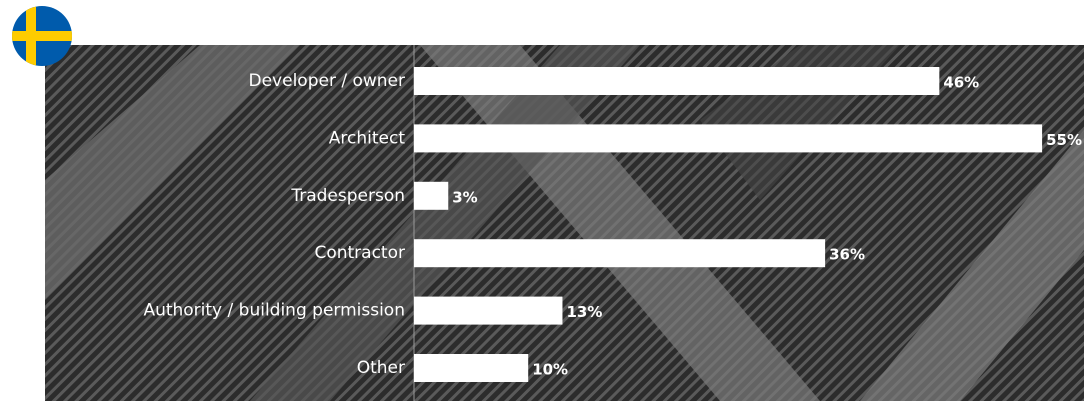 The width and height of the screenshot is (1084, 401). Describe the element at coordinates (381, 368) in the screenshot. I see `category-label: Other` at that location.